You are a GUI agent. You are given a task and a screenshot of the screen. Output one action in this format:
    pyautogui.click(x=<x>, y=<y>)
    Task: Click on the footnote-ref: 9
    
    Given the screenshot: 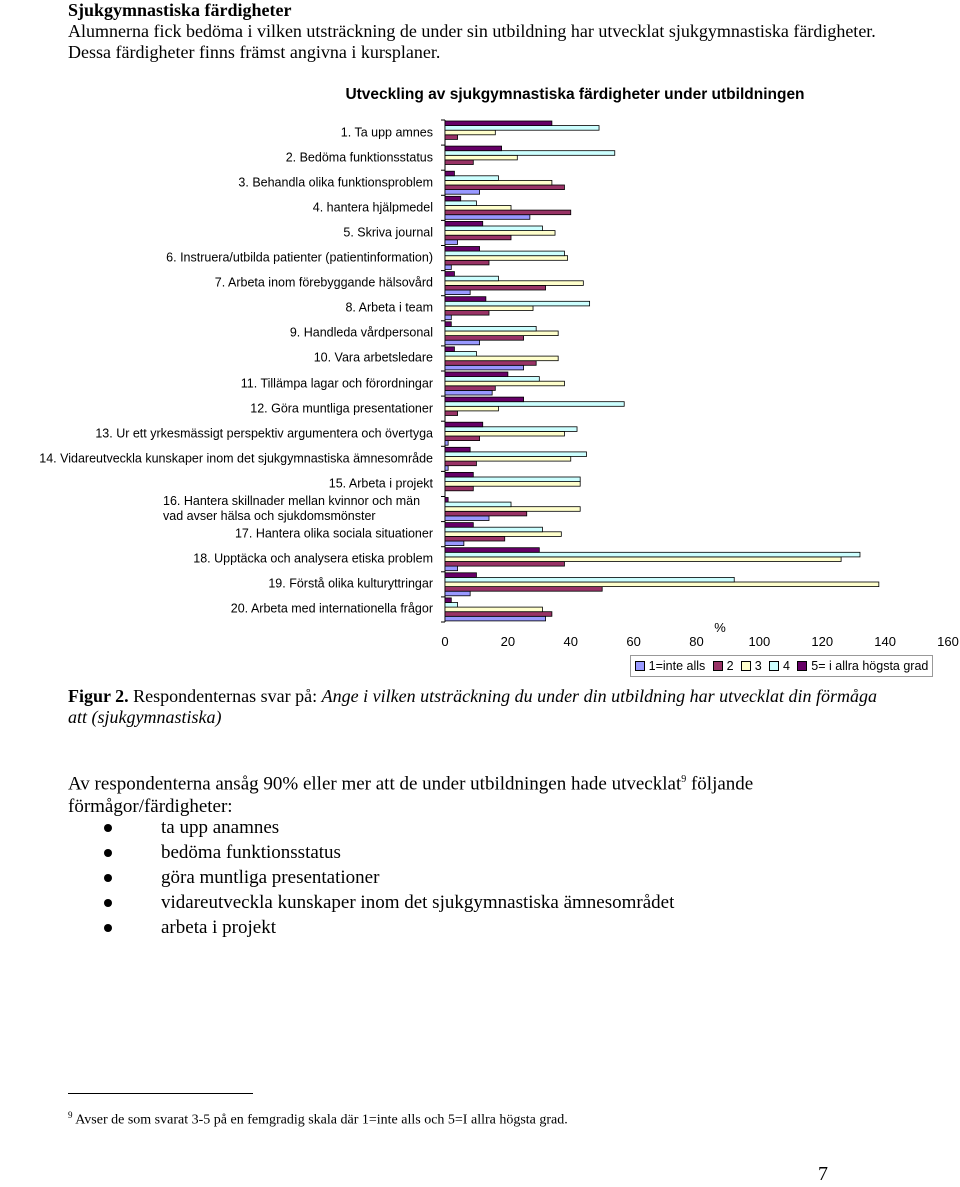 What is the action you would take?
    pyautogui.click(x=684, y=779)
    